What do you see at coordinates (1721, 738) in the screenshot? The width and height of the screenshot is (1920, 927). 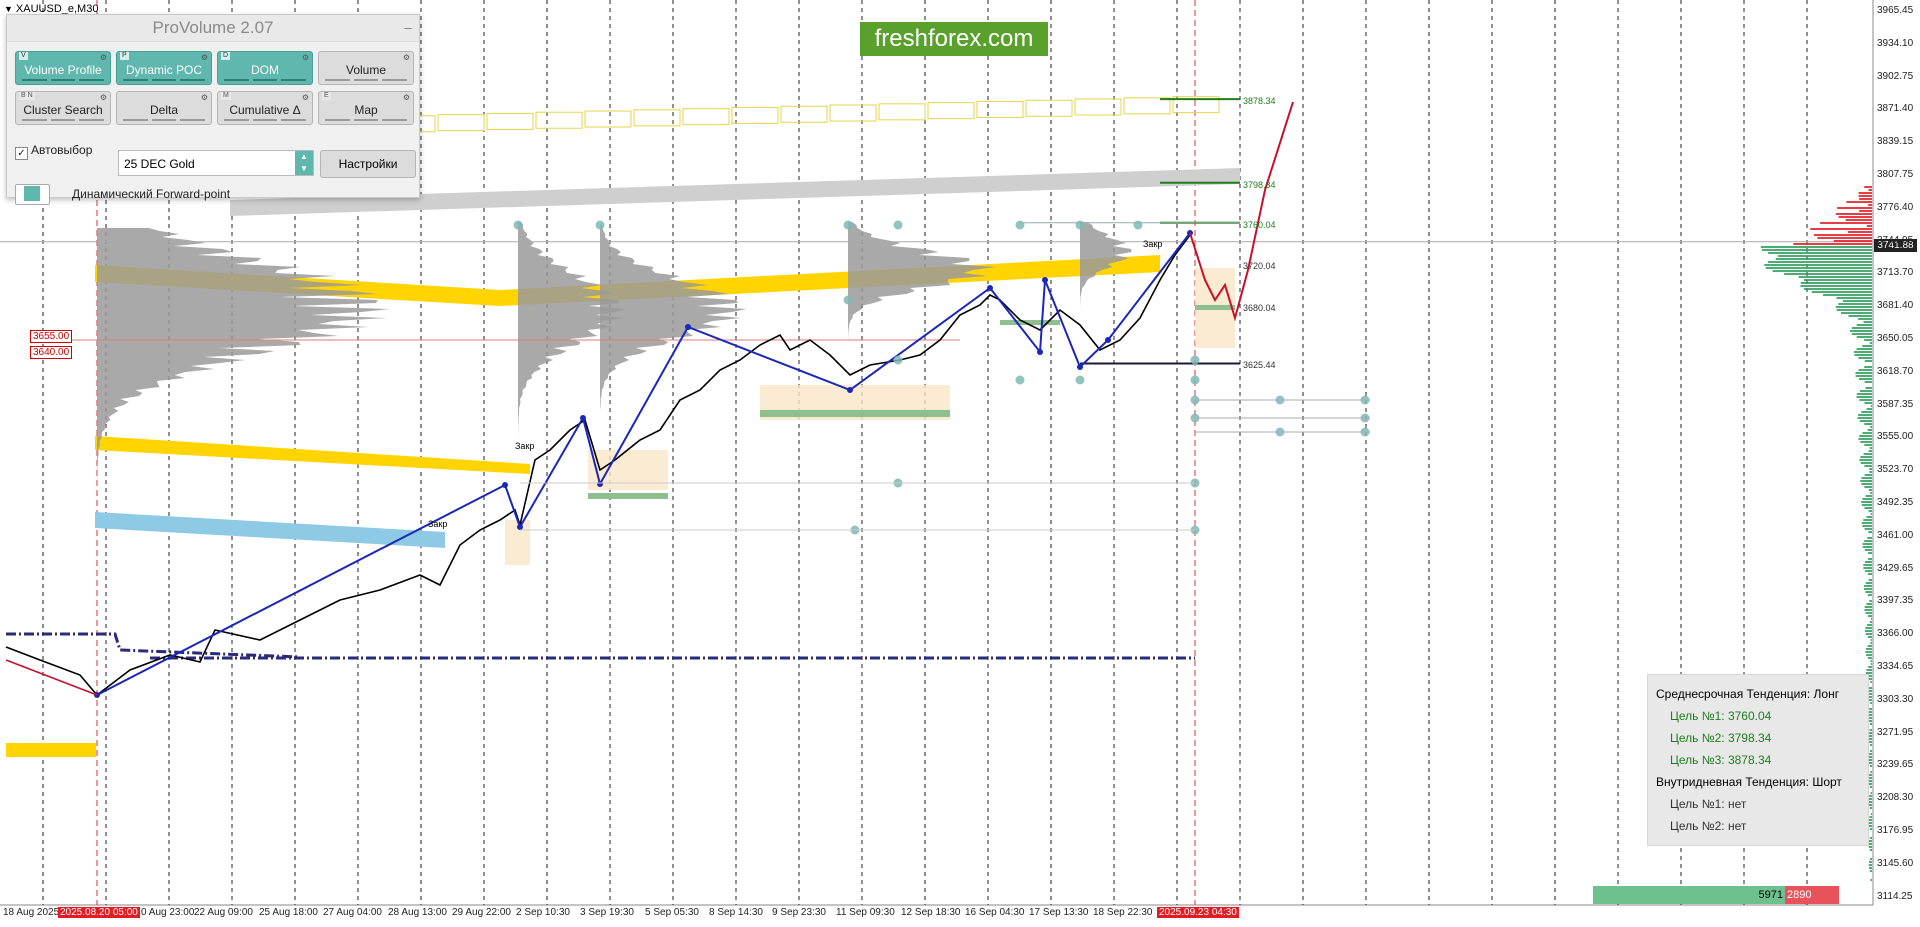 I see `mid-target-2: Цель №2: 3798.34` at bounding box center [1721, 738].